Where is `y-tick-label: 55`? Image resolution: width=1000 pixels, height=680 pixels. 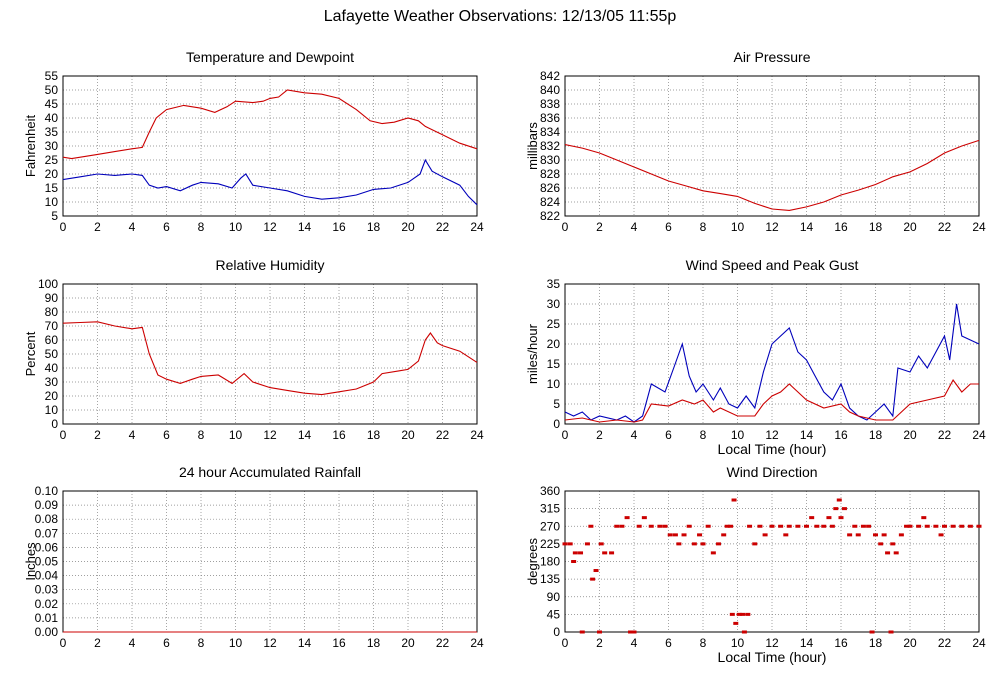
y-tick-label: 55 is located at coordinates (52, 76).